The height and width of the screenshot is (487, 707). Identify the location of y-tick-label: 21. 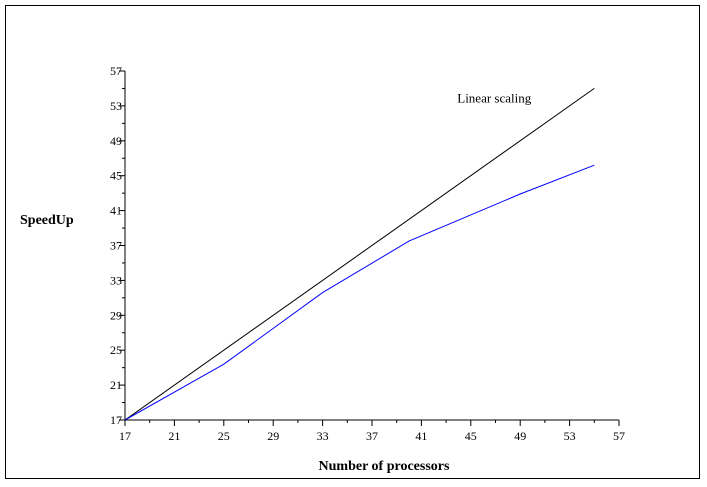
(116, 385).